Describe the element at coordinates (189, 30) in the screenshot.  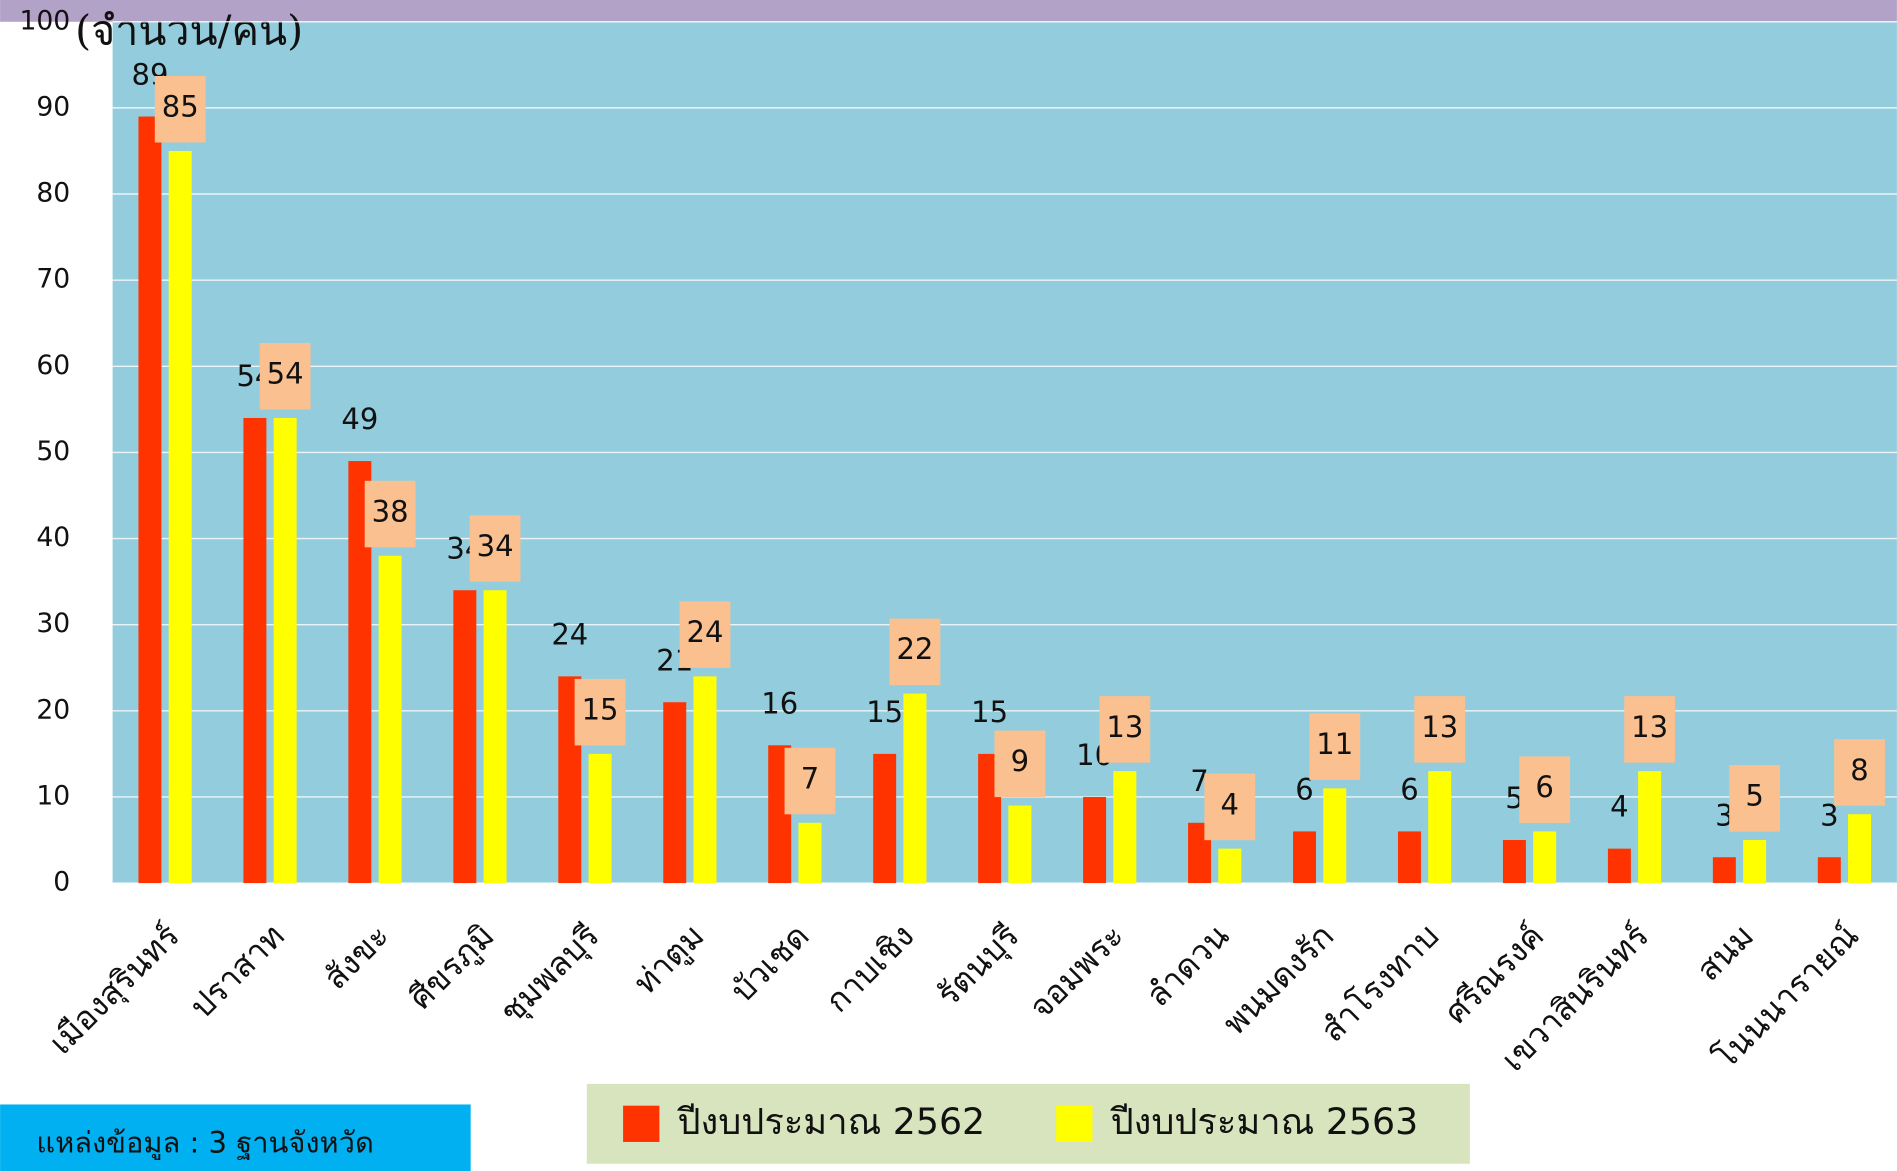
I see `y-axis-label: (จำนวน/คน)` at that location.